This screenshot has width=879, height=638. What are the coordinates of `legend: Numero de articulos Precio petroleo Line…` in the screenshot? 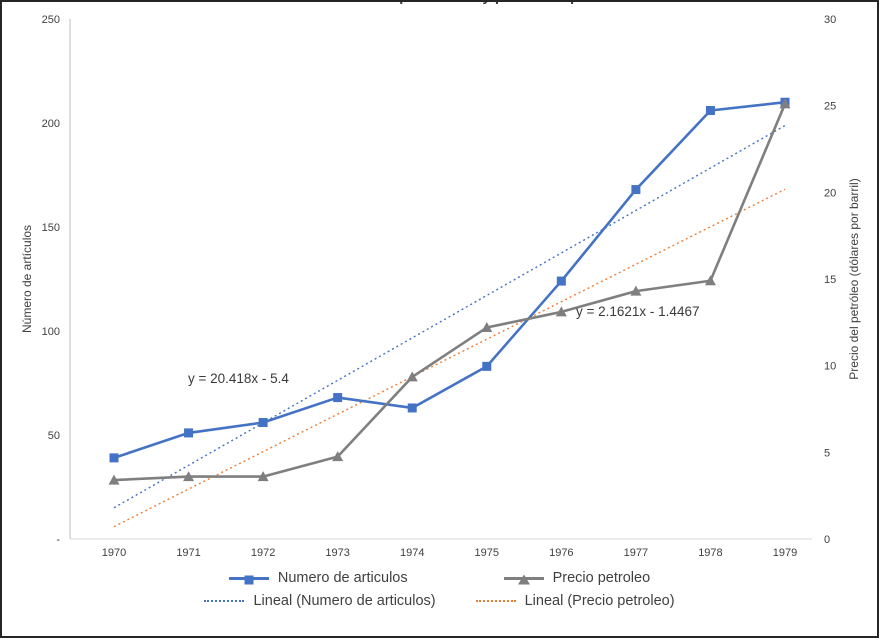 It's located at (439, 589).